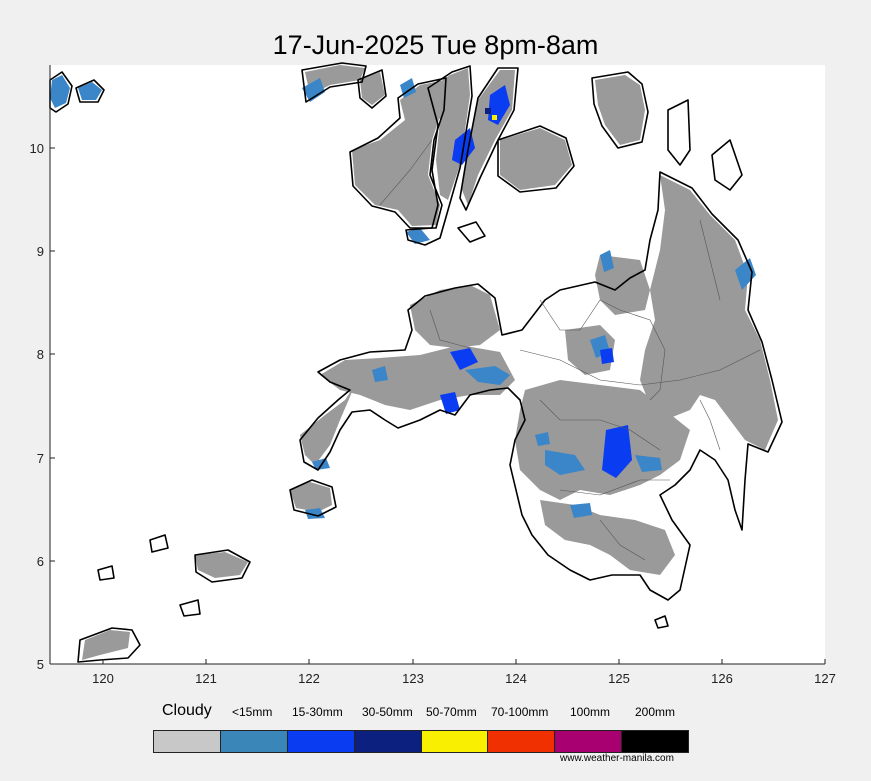 This screenshot has width=871, height=781. Describe the element at coordinates (617, 758) in the screenshot. I see `credit-text: www.weather-manila.com` at that location.